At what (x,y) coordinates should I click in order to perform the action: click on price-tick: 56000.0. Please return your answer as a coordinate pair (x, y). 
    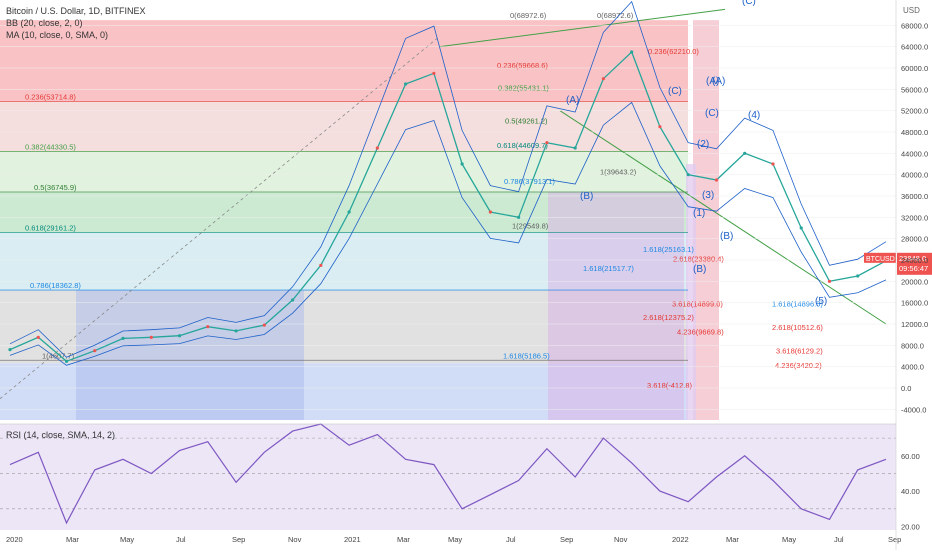
    Looking at the image, I should click on (914, 89).